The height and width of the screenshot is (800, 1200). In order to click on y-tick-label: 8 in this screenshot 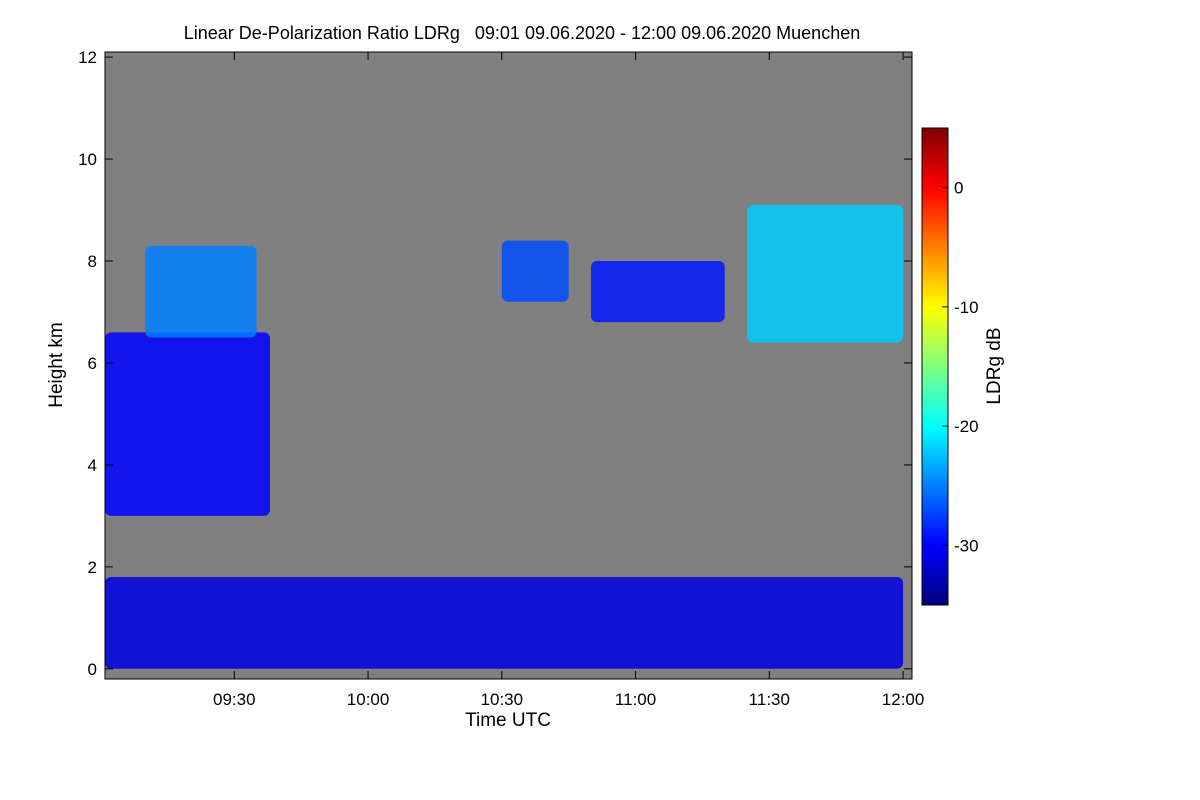, I will do `click(92, 261)`.